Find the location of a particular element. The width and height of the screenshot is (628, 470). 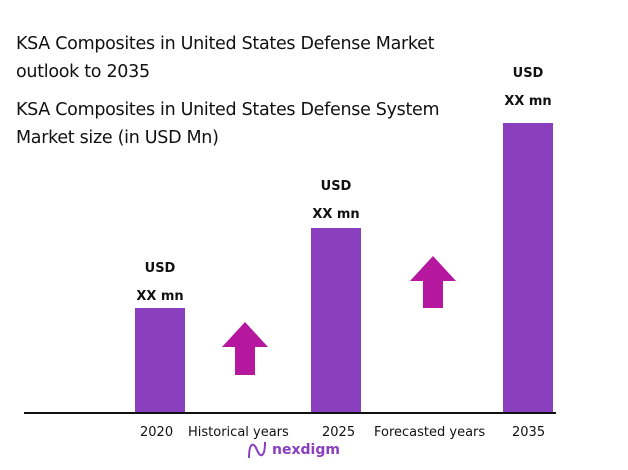

data-label-2020: USD XX mn is located at coordinates (160, 283).